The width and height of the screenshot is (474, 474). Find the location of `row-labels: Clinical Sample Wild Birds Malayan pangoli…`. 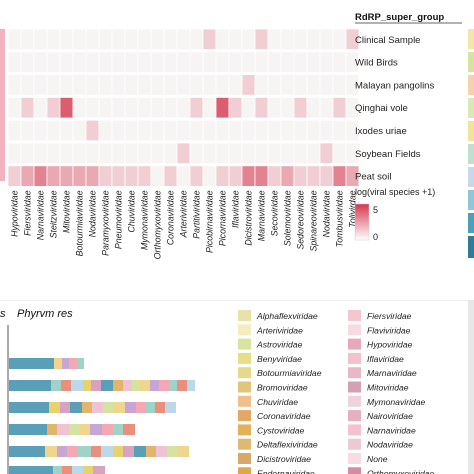

row-labels: Clinical Sample Wild Birds Malayan pangoli… is located at coordinates (394, 109).